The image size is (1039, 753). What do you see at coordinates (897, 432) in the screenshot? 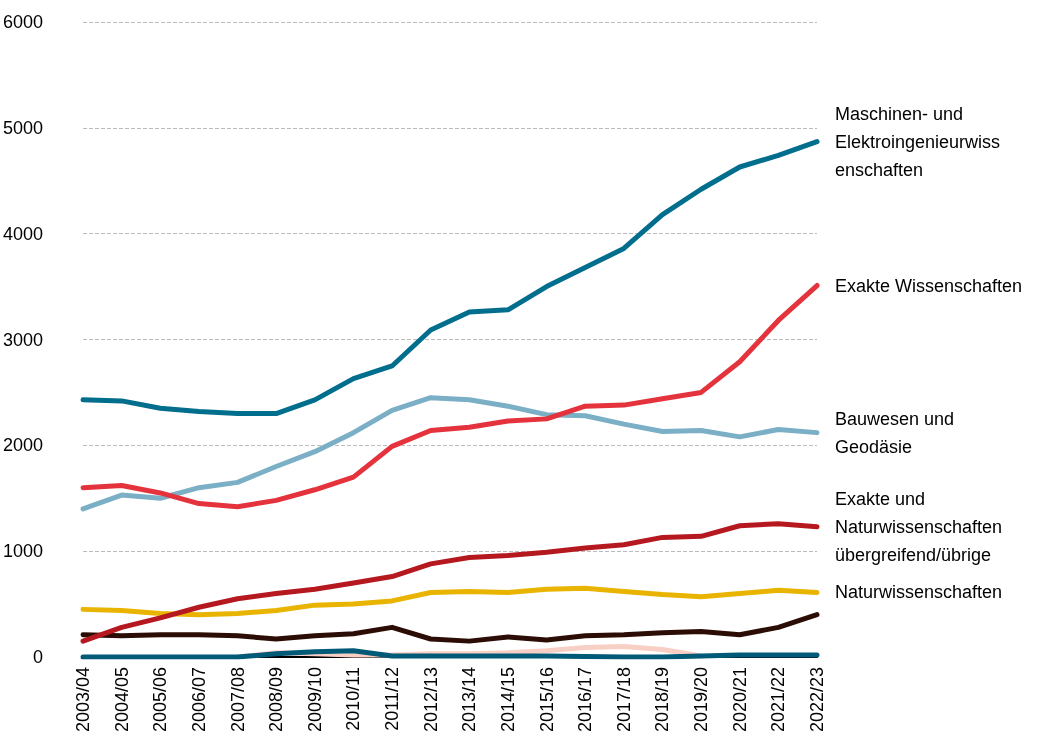
I see `series-label: Bauwesen und Geodäsie` at bounding box center [897, 432].